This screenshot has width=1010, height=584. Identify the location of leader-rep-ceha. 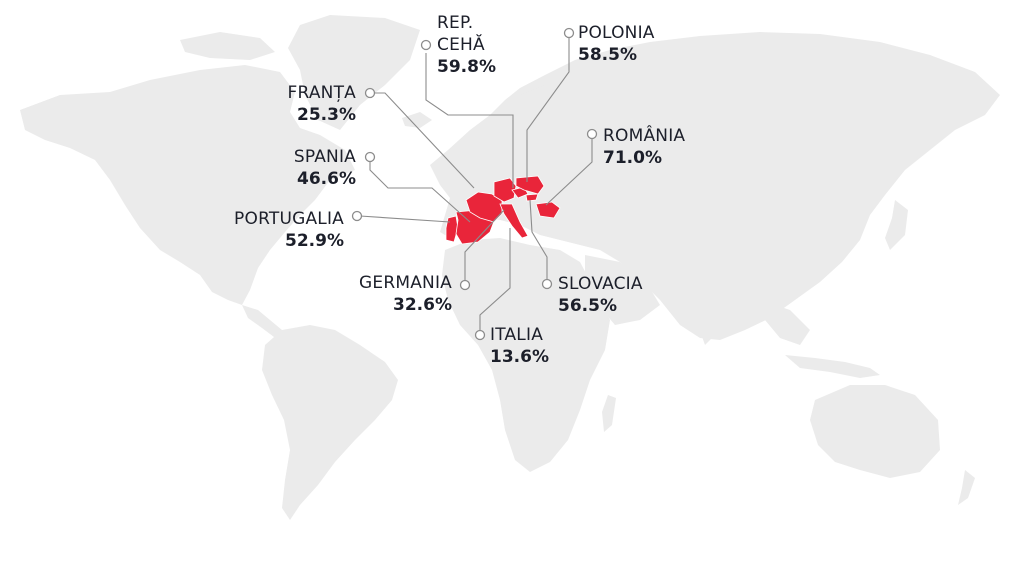
(469, 120).